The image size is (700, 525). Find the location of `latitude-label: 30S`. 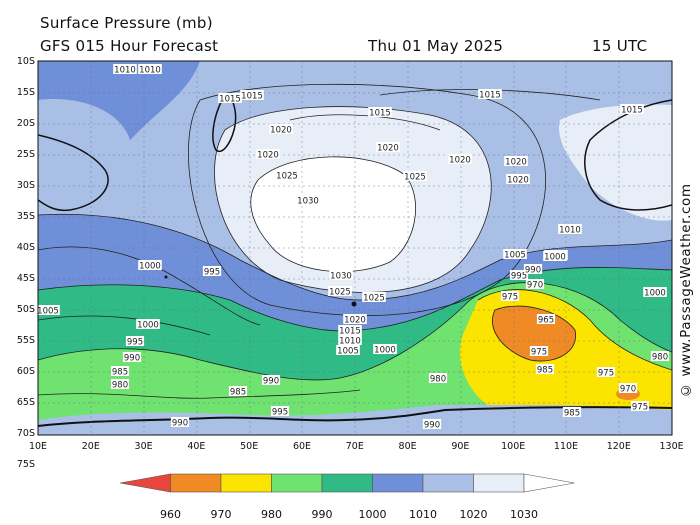

latitude-label: 30S is located at coordinates (25, 185).